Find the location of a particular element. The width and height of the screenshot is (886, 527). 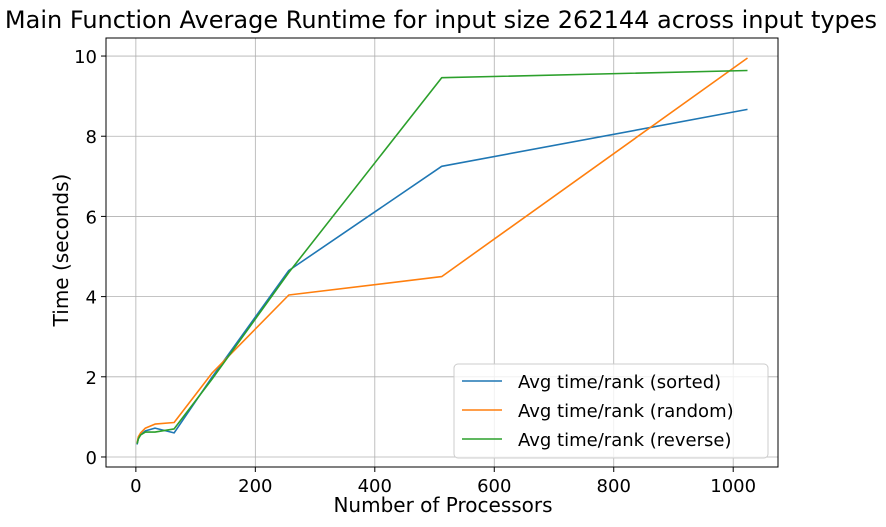

y-tick-label: 0 is located at coordinates (91, 458).